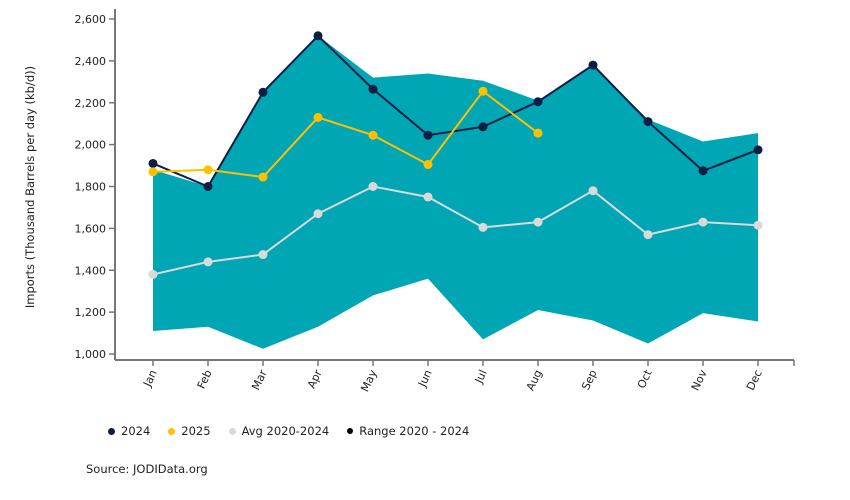  Describe the element at coordinates (91, 354) in the screenshot. I see `y-tick-label: 1,000` at that location.